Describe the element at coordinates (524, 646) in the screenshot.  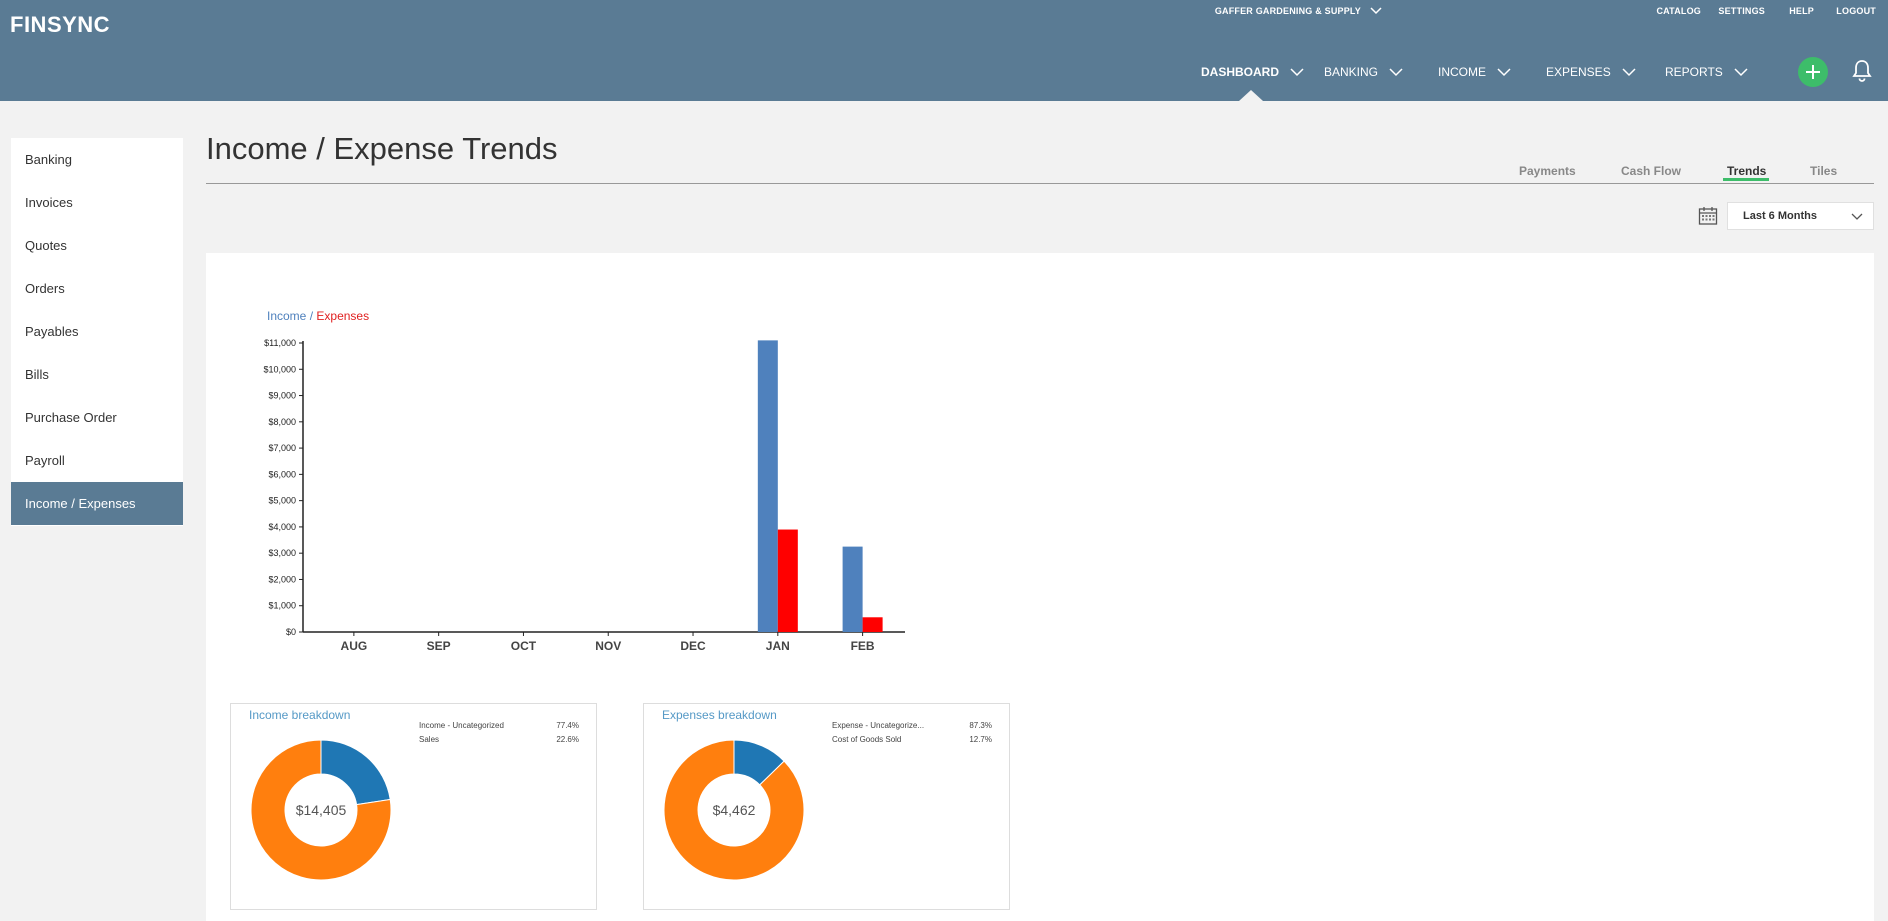
I see `x-tick-label: OCT` at that location.